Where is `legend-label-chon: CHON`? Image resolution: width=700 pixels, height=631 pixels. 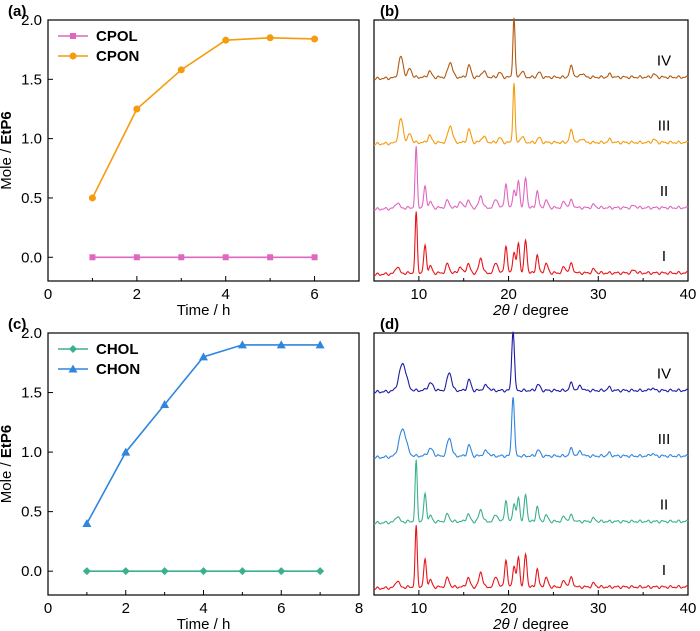 legend-label-chon: CHON is located at coordinates (118, 369).